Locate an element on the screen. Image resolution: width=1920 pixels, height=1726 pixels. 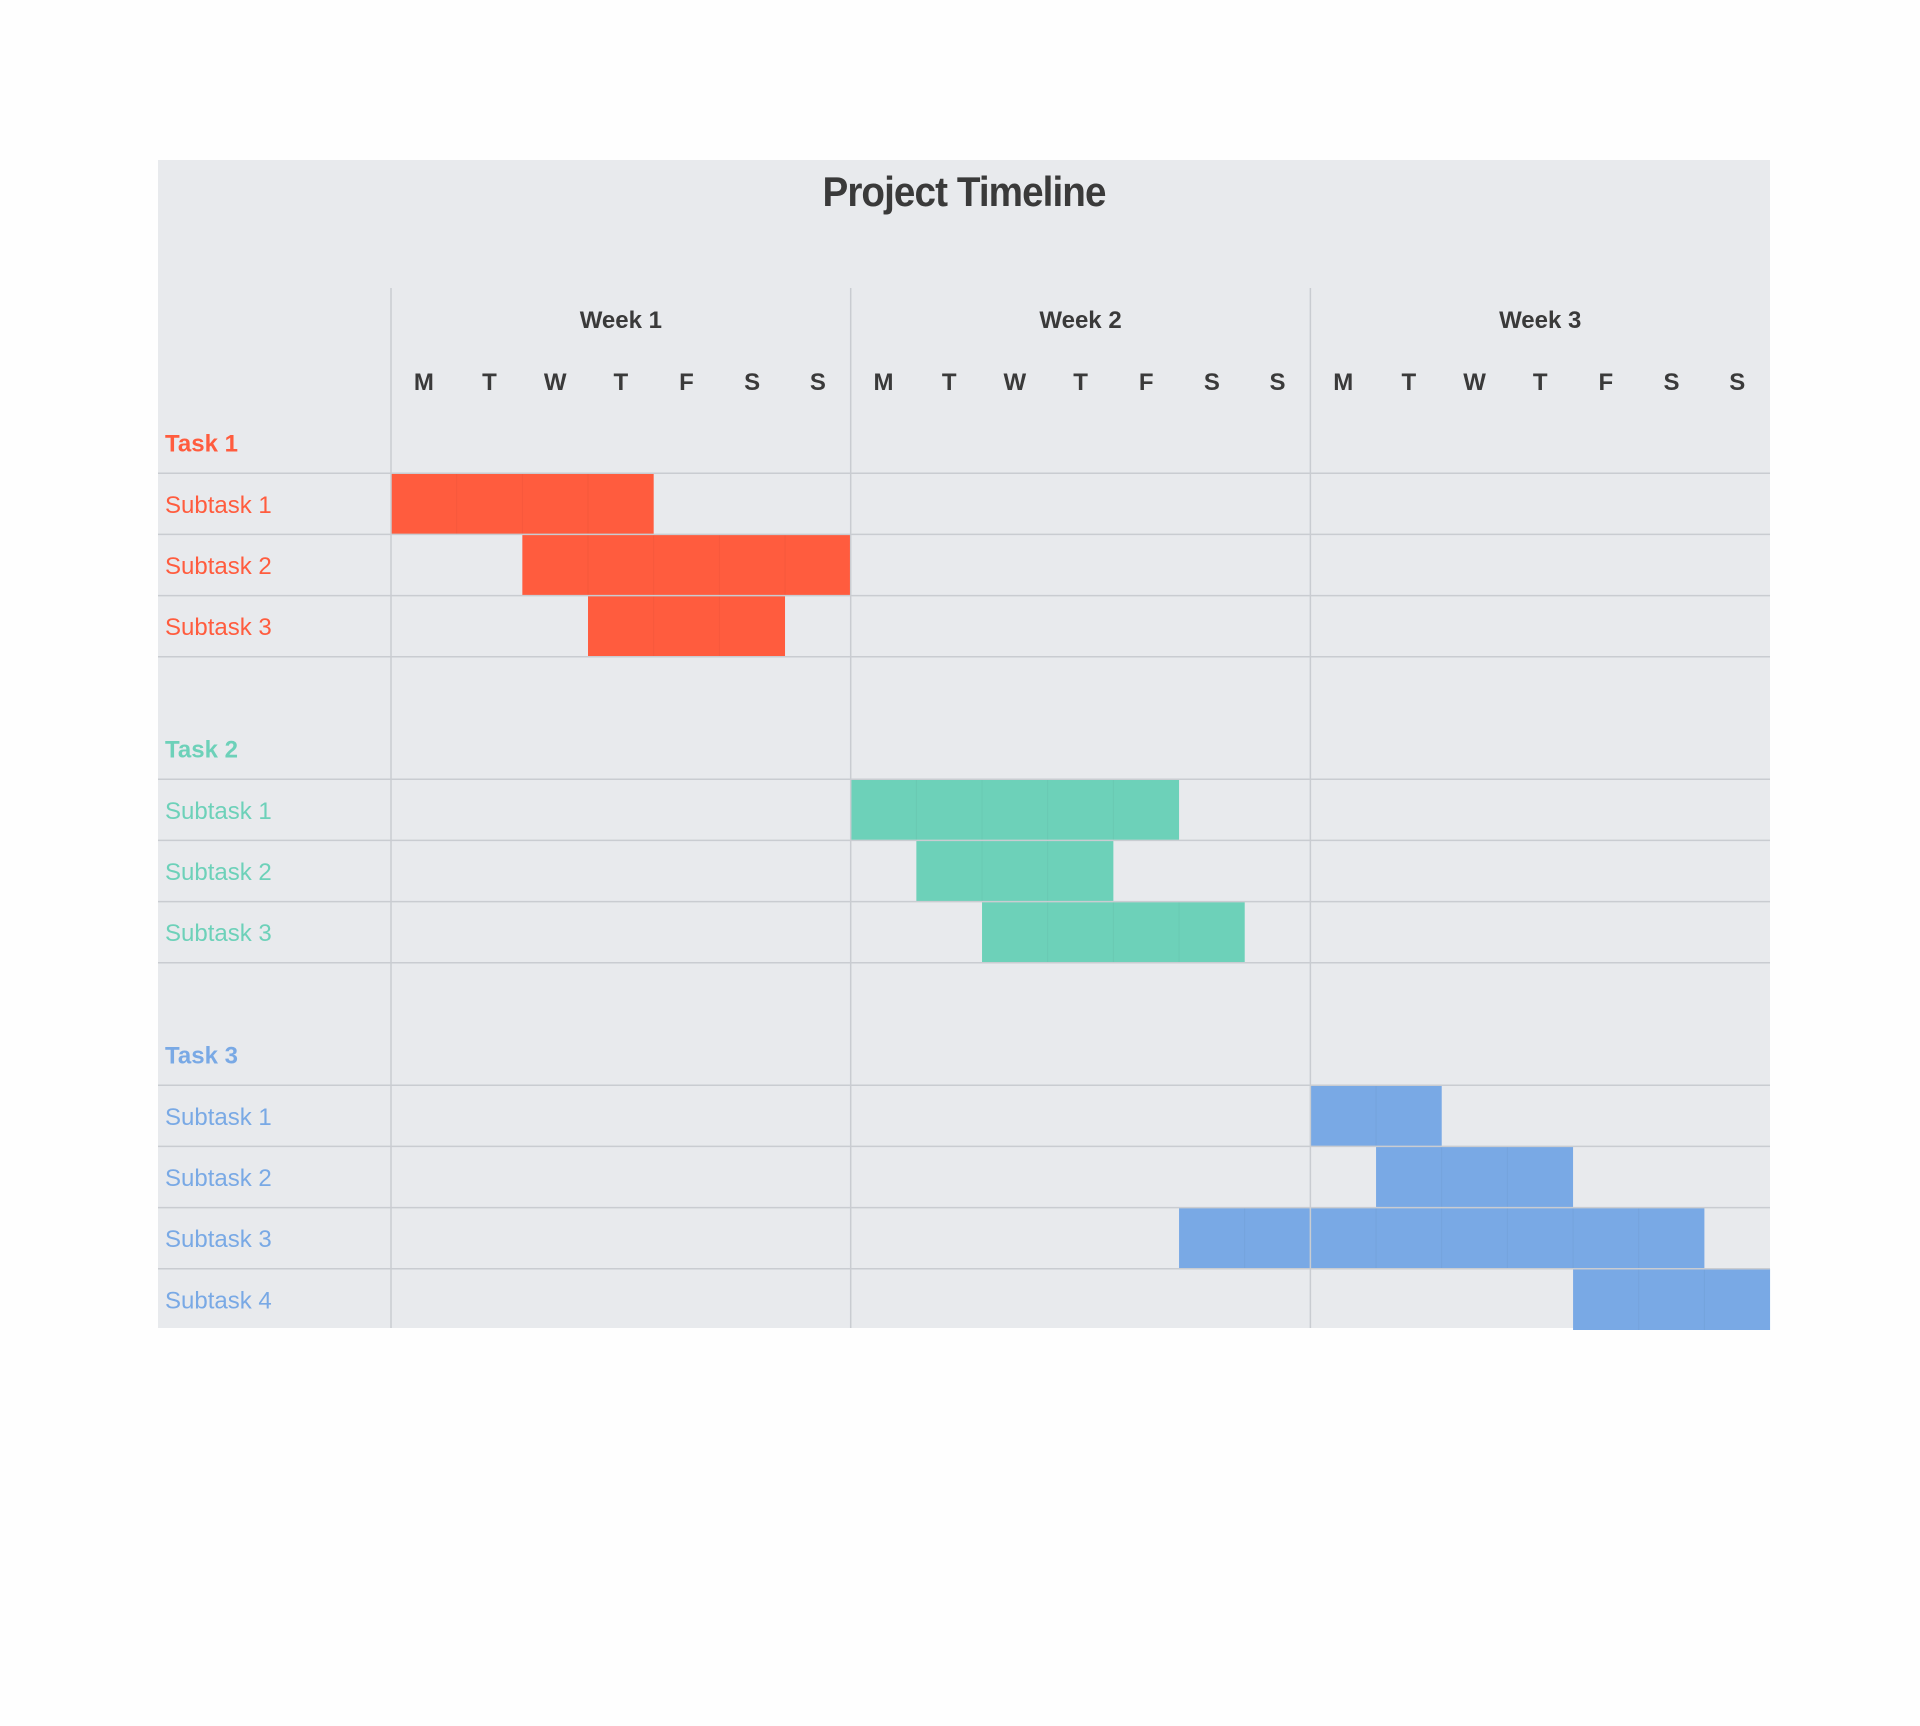
task-label: Task 3 is located at coordinates (201, 1056).